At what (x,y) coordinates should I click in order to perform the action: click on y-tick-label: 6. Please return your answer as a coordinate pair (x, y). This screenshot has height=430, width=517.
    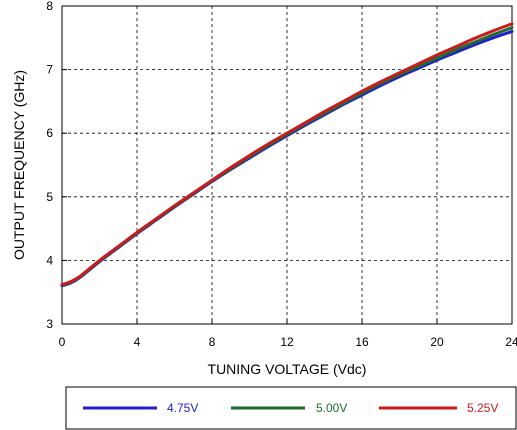
    Looking at the image, I should click on (49, 133).